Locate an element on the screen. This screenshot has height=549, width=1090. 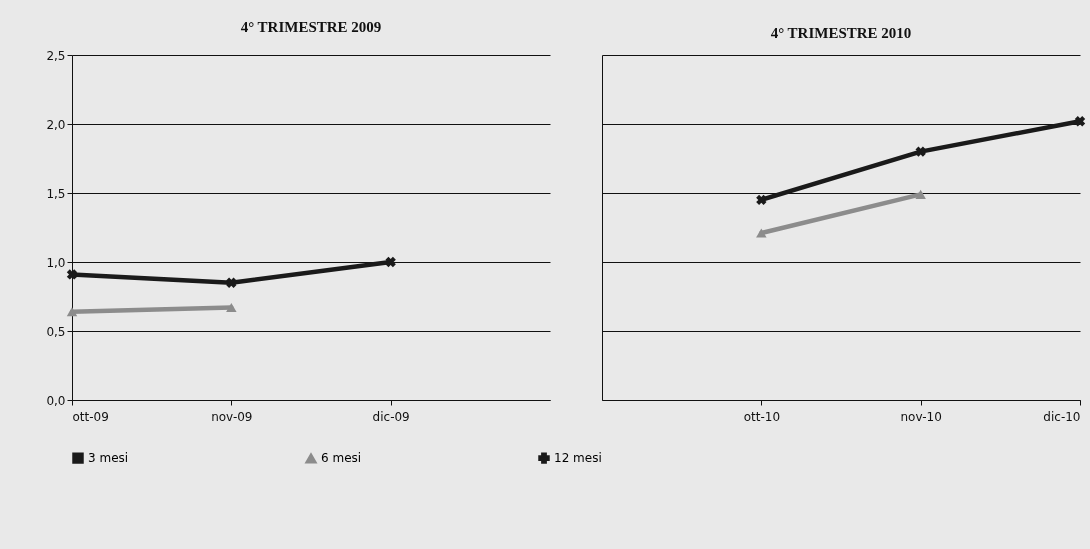
x-tick-label: dic-10 is located at coordinates (1062, 416).